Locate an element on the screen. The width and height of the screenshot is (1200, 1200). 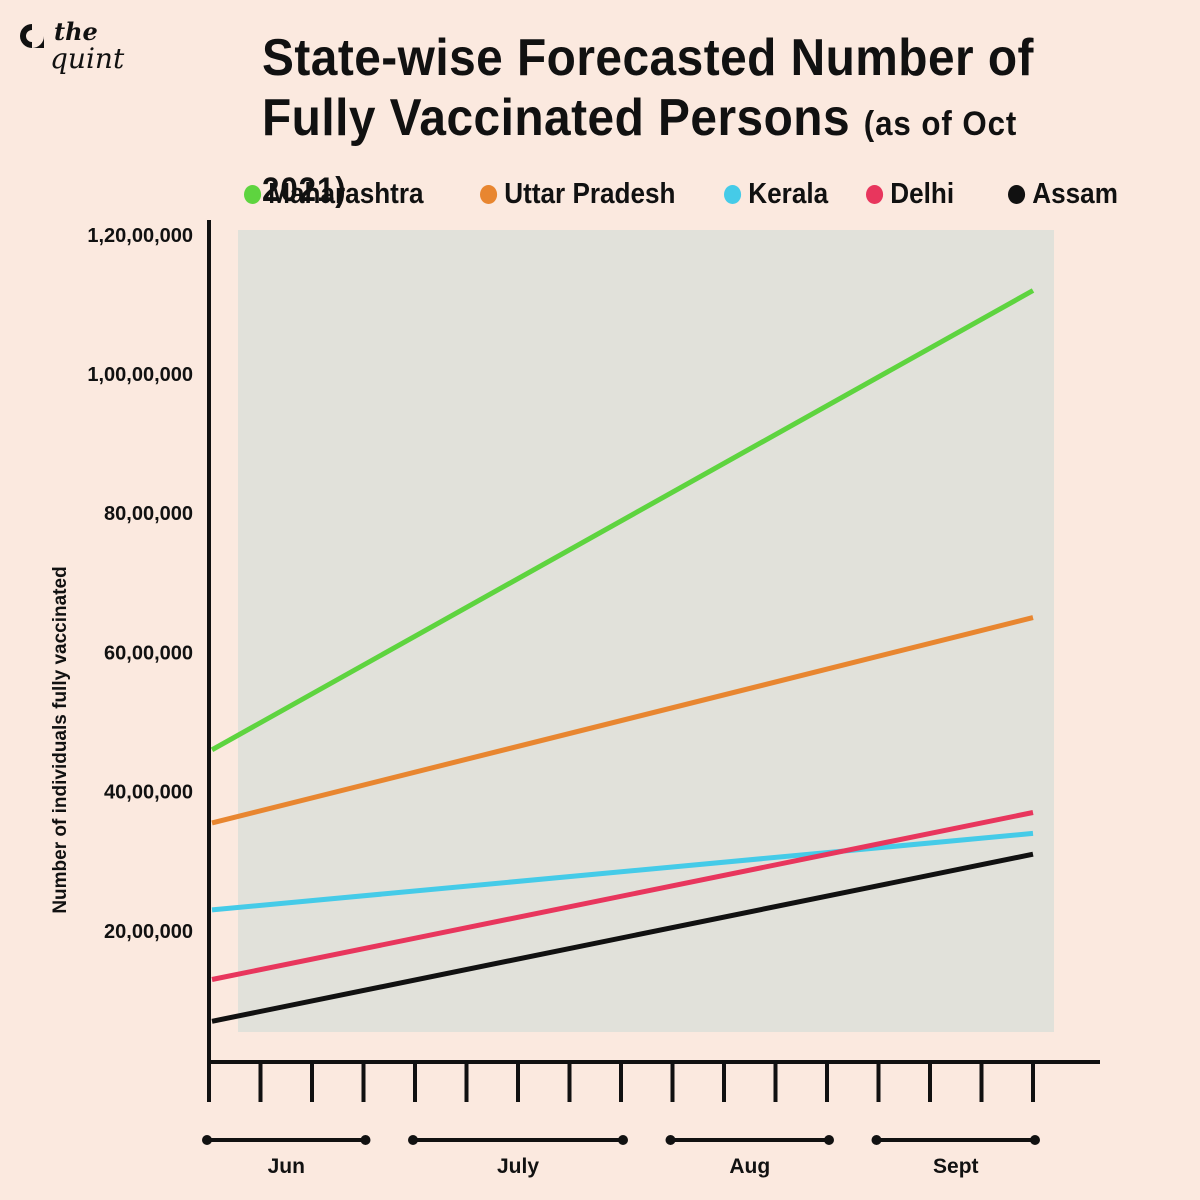
month-range-start-july is located at coordinates (413, 1140).